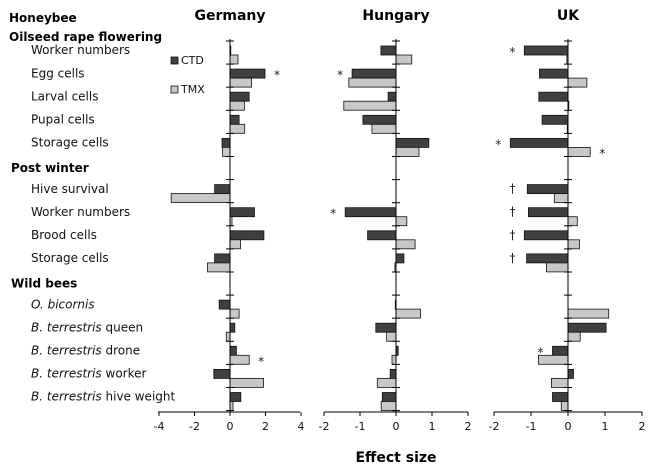 The image size is (655, 472). Describe the element at coordinates (192, 89) in the screenshot. I see `legend-label-tmx: TMX` at that location.